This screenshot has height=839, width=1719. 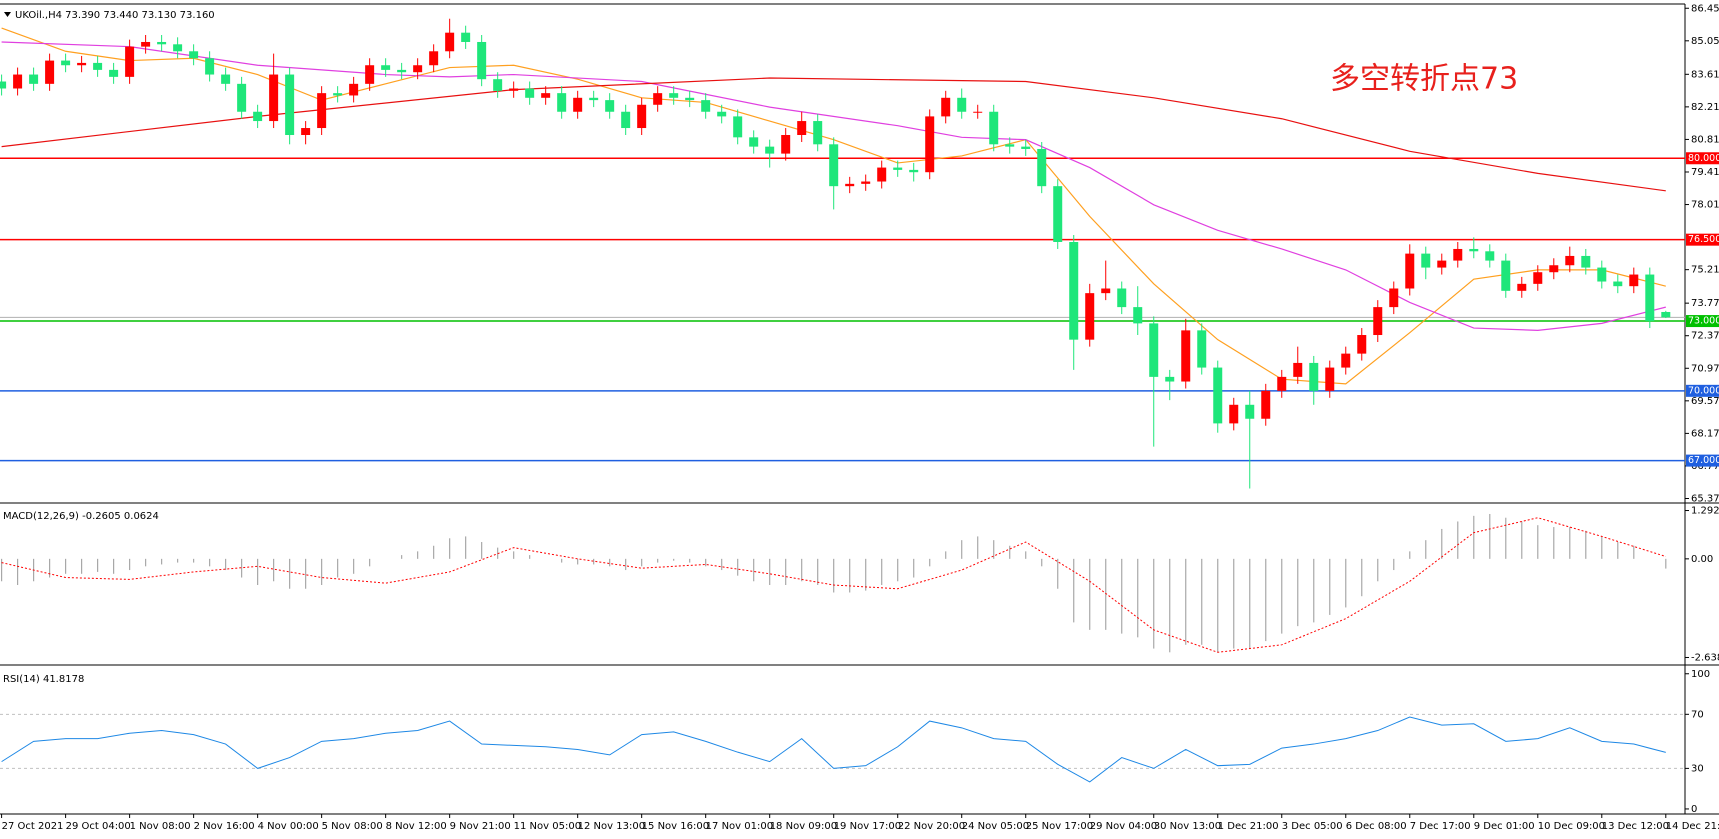 I want to click on y-tick-label: 86.450, so click(x=1705, y=8).